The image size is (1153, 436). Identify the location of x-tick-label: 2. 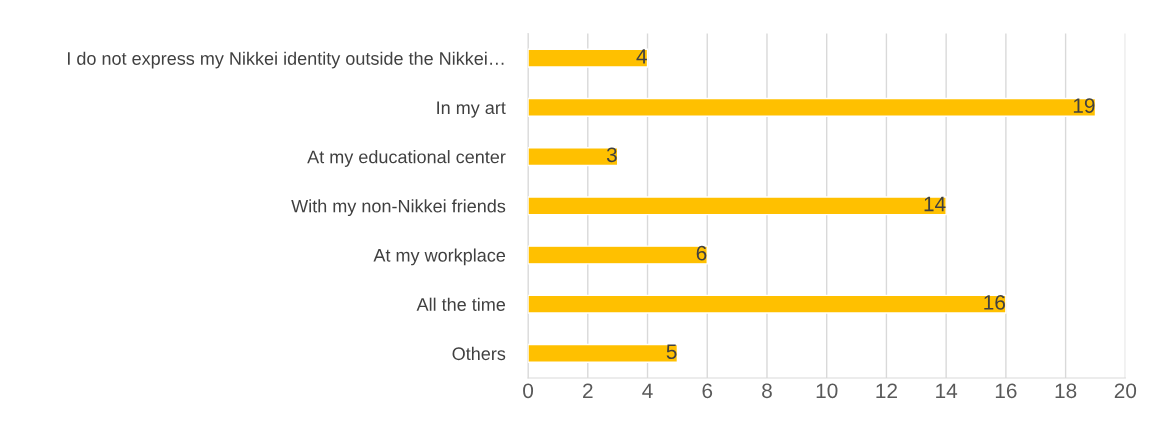
(588, 390).